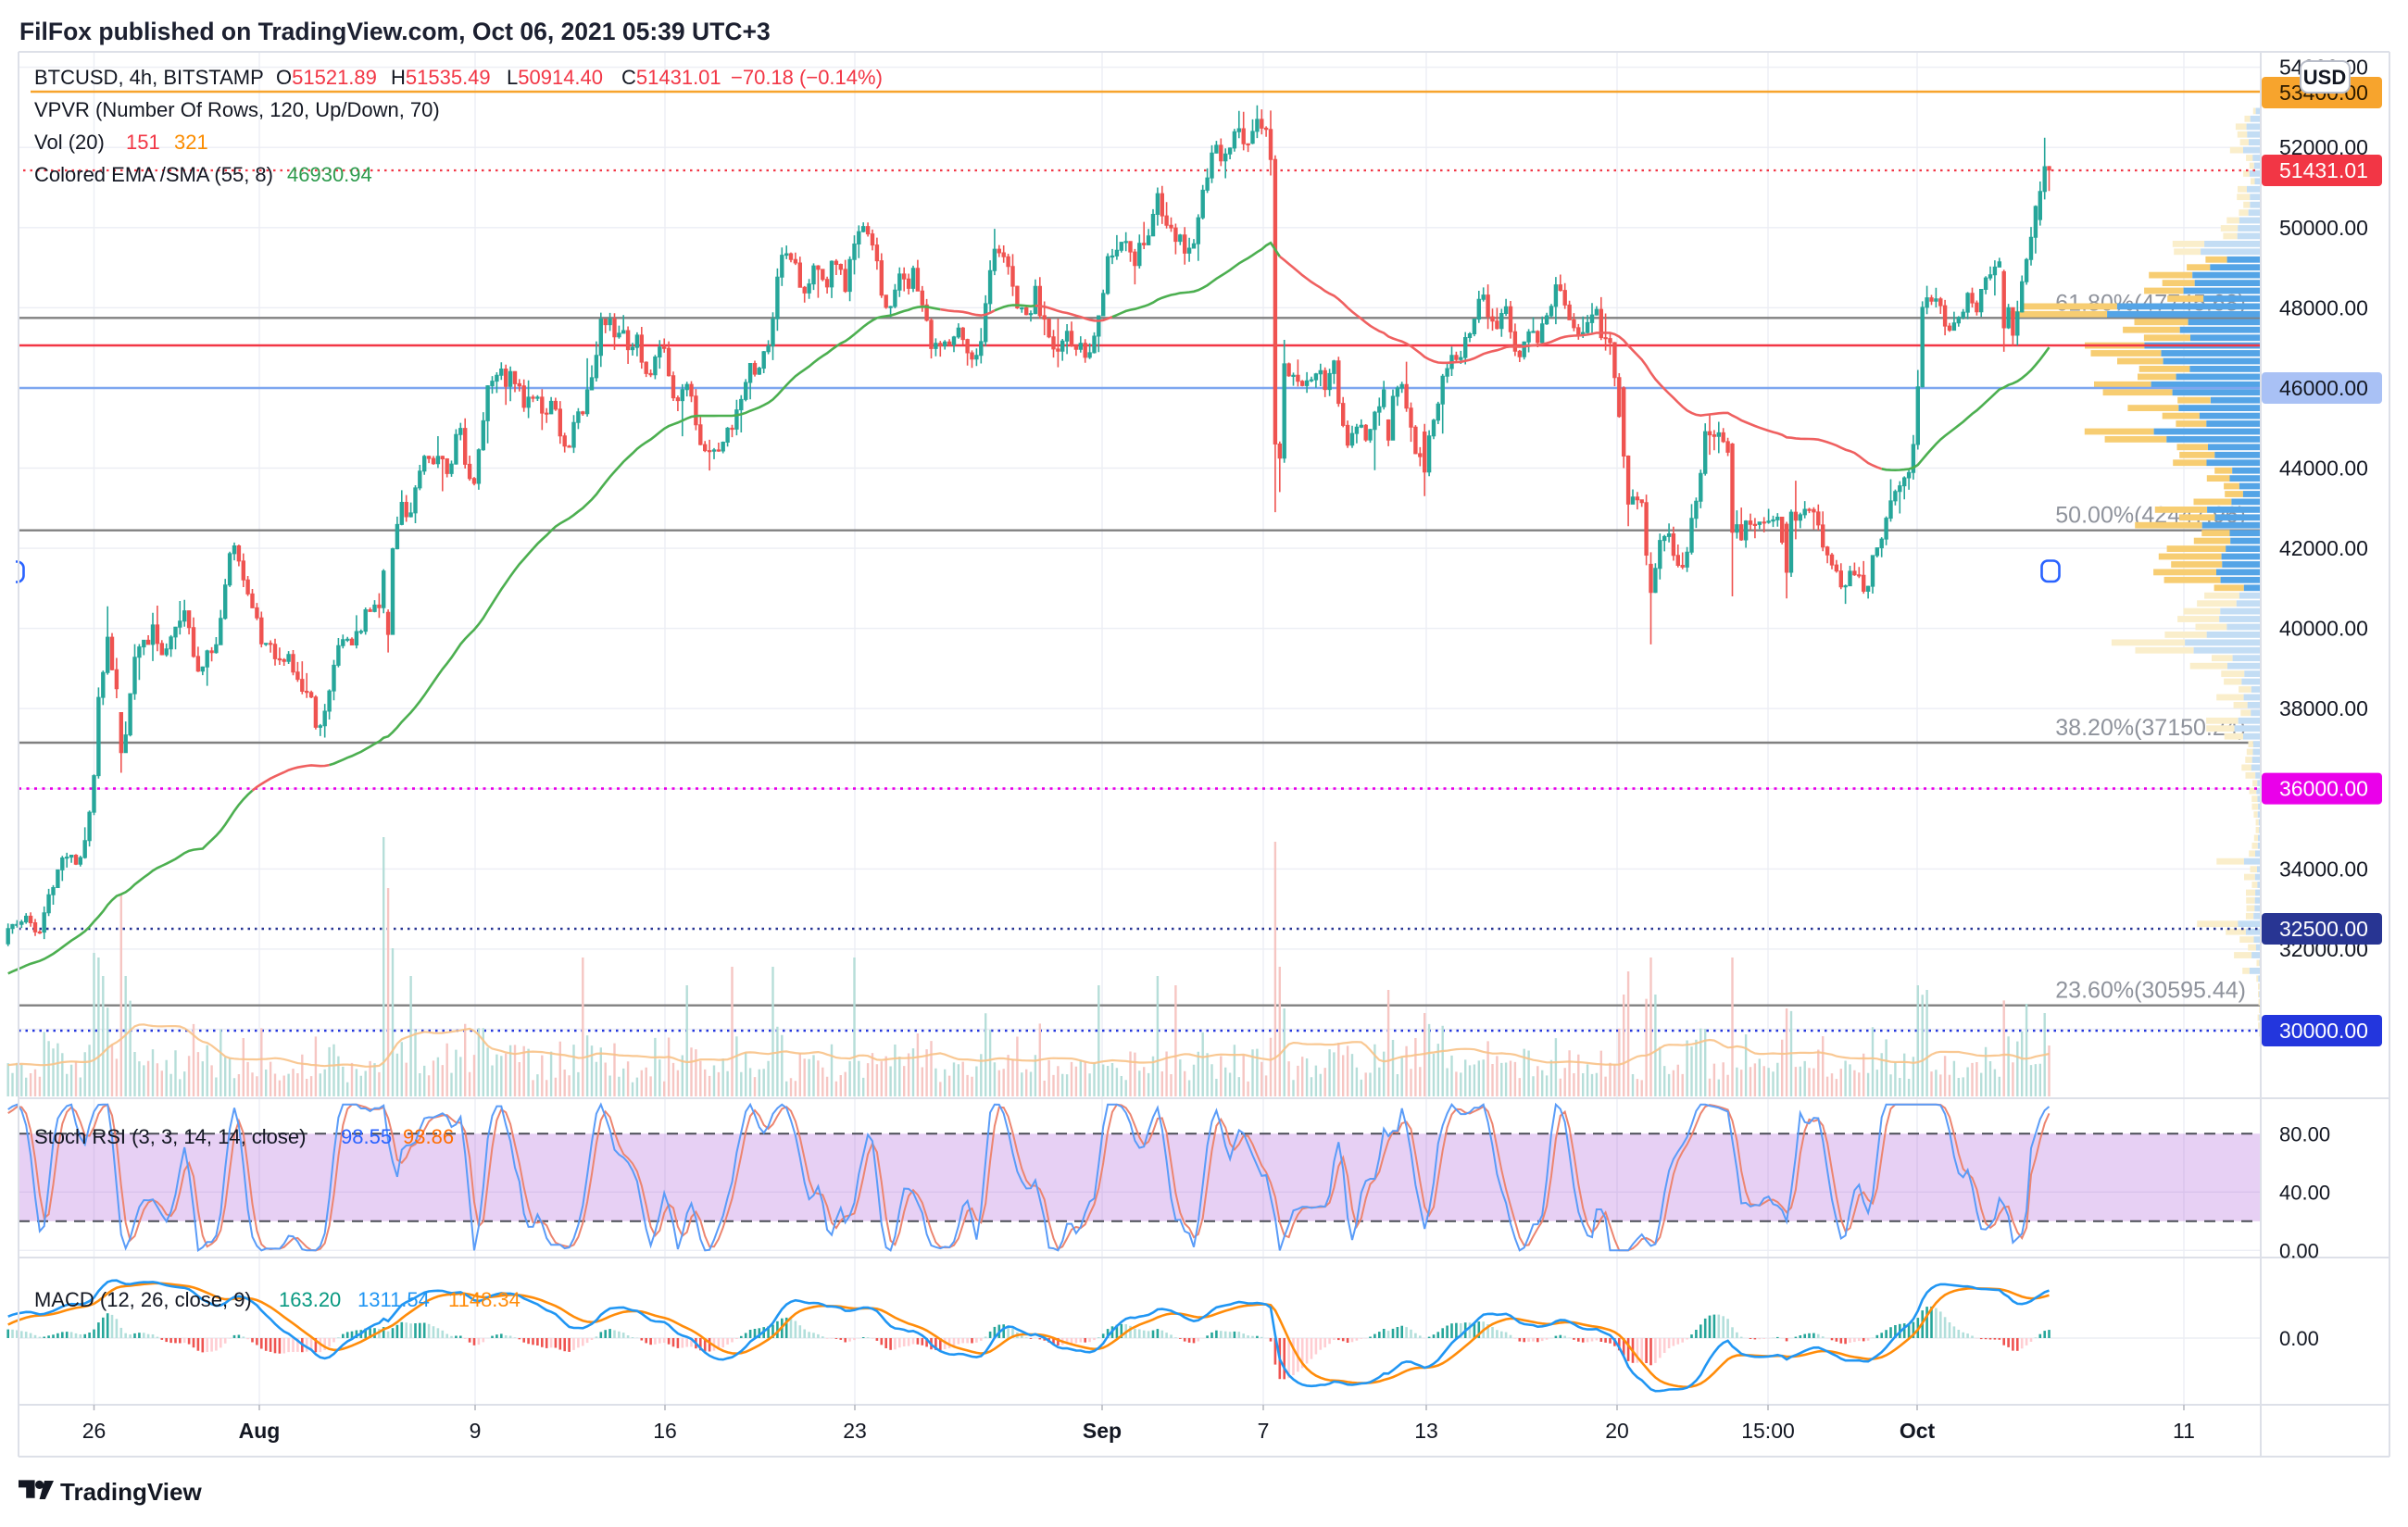  What do you see at coordinates (330, 174) in the screenshot?
I see `svg-text: 46930.94` at bounding box center [330, 174].